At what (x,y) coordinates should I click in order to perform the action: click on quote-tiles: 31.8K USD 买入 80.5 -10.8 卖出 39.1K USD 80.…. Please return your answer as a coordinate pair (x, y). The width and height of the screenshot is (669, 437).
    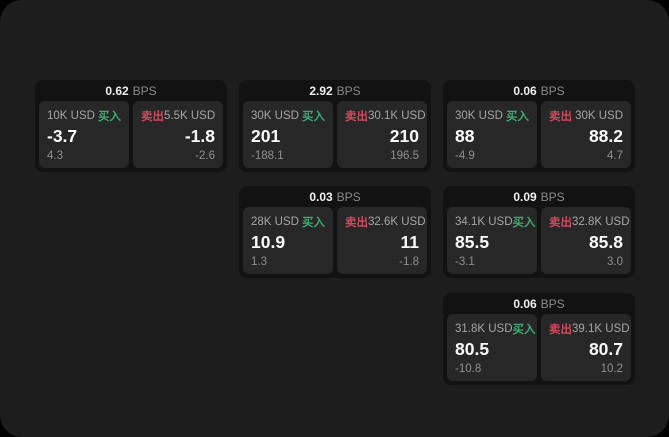
    Looking at the image, I should click on (539, 349).